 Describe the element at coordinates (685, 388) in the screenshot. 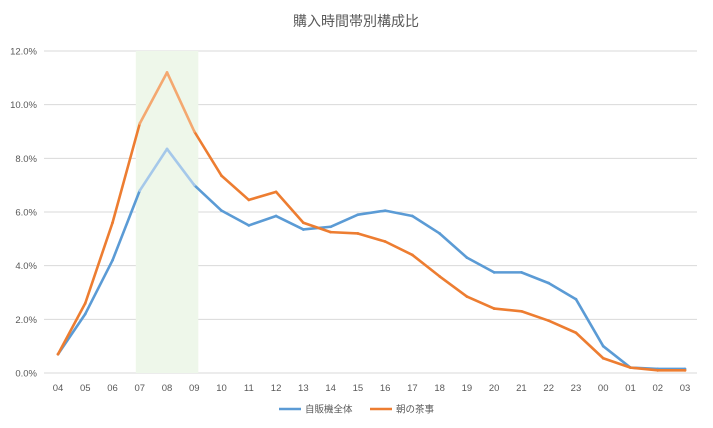

I see `x-tick-label: 03` at that location.